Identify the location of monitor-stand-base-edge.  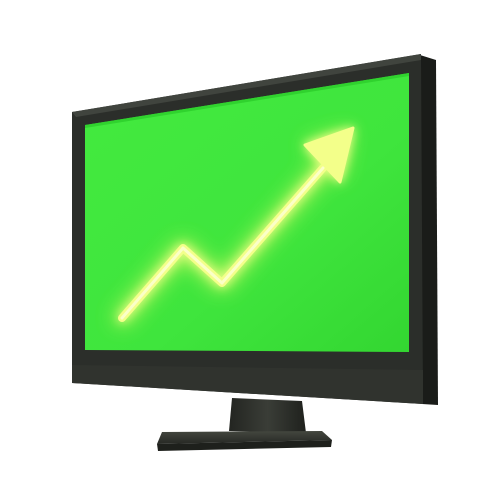
(244, 445).